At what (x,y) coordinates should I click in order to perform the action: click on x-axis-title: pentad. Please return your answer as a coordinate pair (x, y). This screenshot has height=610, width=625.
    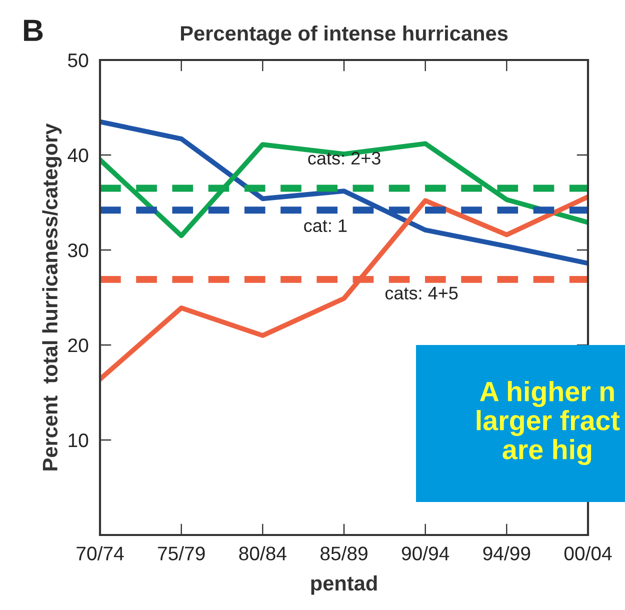
    Looking at the image, I should click on (344, 585).